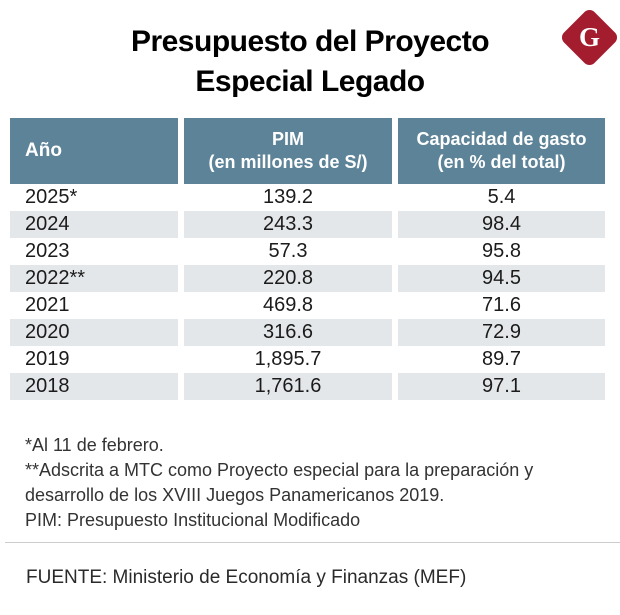  Describe the element at coordinates (94, 151) in the screenshot. I see `table-header-year: Año` at that location.